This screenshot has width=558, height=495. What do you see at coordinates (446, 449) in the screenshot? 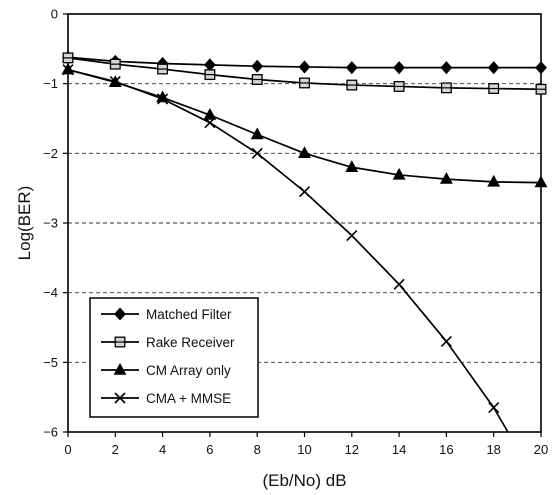
I see `x-tick-label: 16` at bounding box center [446, 449].